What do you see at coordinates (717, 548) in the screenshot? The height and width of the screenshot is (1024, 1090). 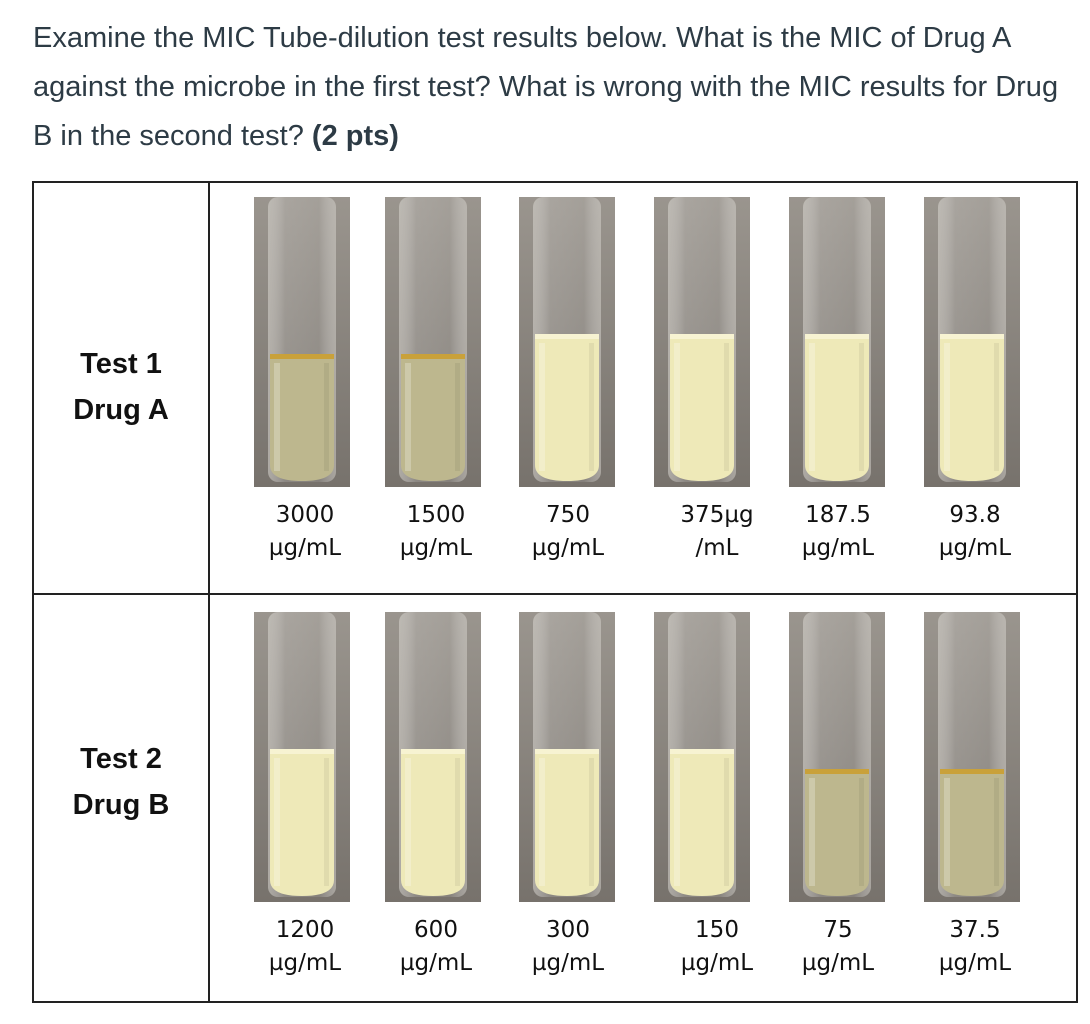 I see `concentration-unit: /mL` at bounding box center [717, 548].